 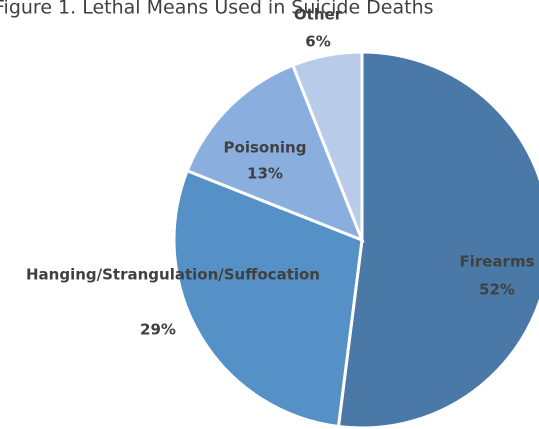 What do you see at coordinates (496, 262) in the screenshot?
I see `slice-label: Firearms` at bounding box center [496, 262].